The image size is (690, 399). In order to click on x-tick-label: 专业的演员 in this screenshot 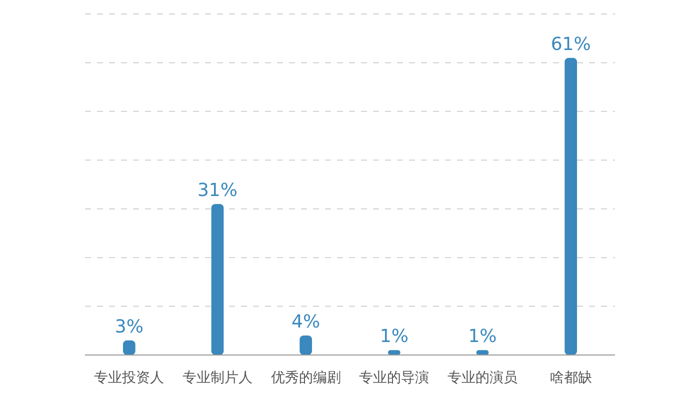, I will do `click(483, 378)`.